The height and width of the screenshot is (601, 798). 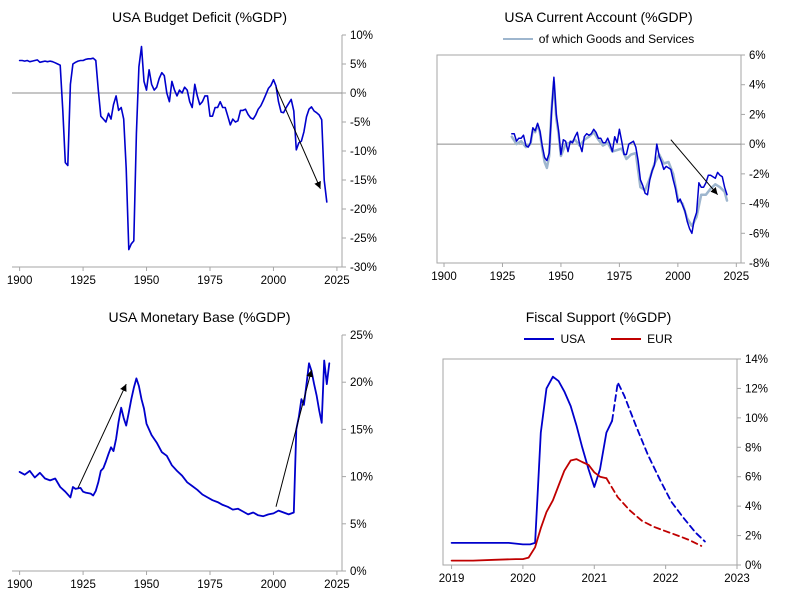 What do you see at coordinates (363, 239) in the screenshot?
I see `y-tick-label: -25%` at bounding box center [363, 239].